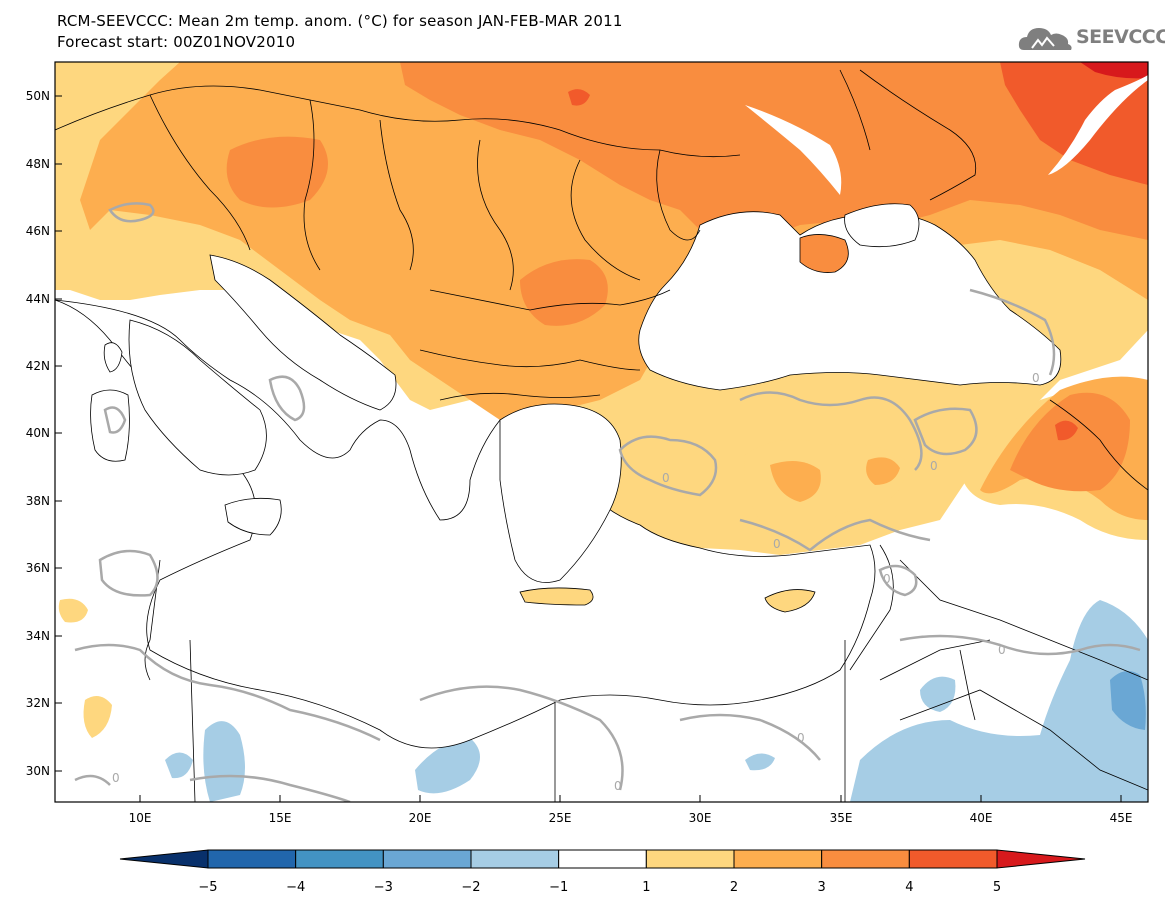 The width and height of the screenshot is (1165, 907). Describe the element at coordinates (822, 887) in the screenshot. I see `colorbar-label: 3` at that location.